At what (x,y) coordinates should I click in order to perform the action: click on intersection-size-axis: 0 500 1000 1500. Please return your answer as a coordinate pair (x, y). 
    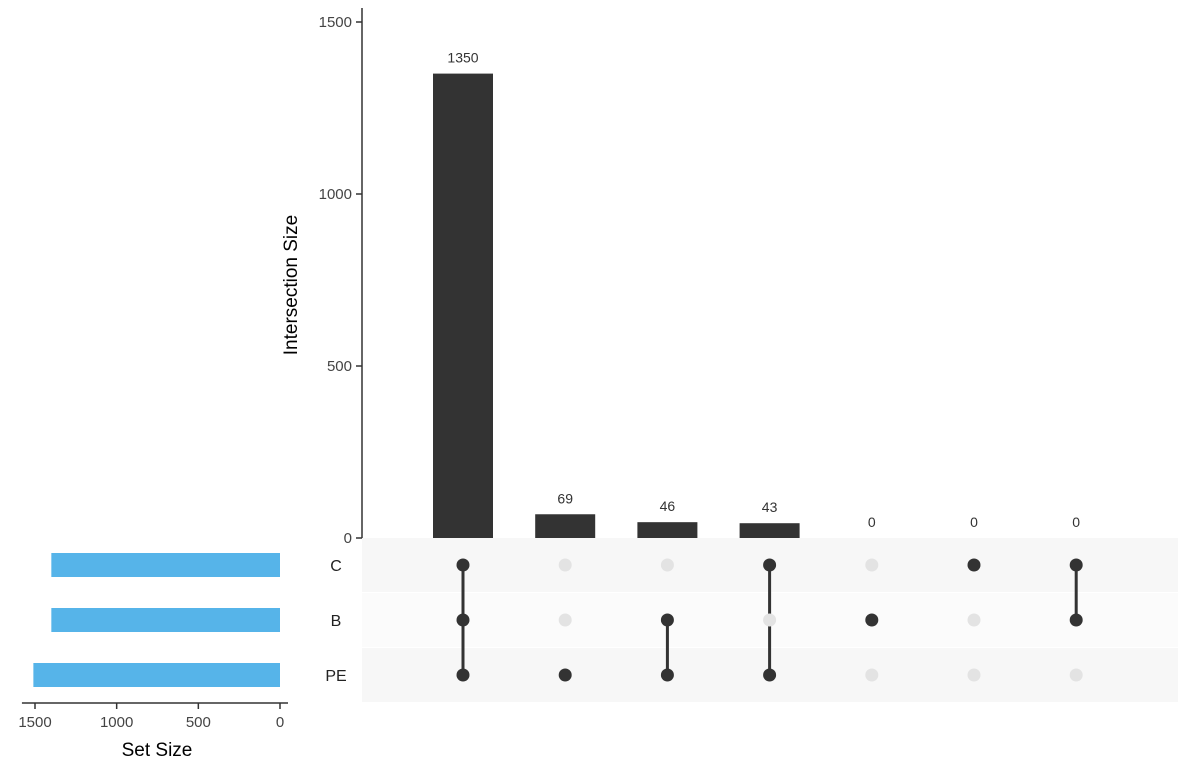
    Looking at the image, I should click on (341, 277).